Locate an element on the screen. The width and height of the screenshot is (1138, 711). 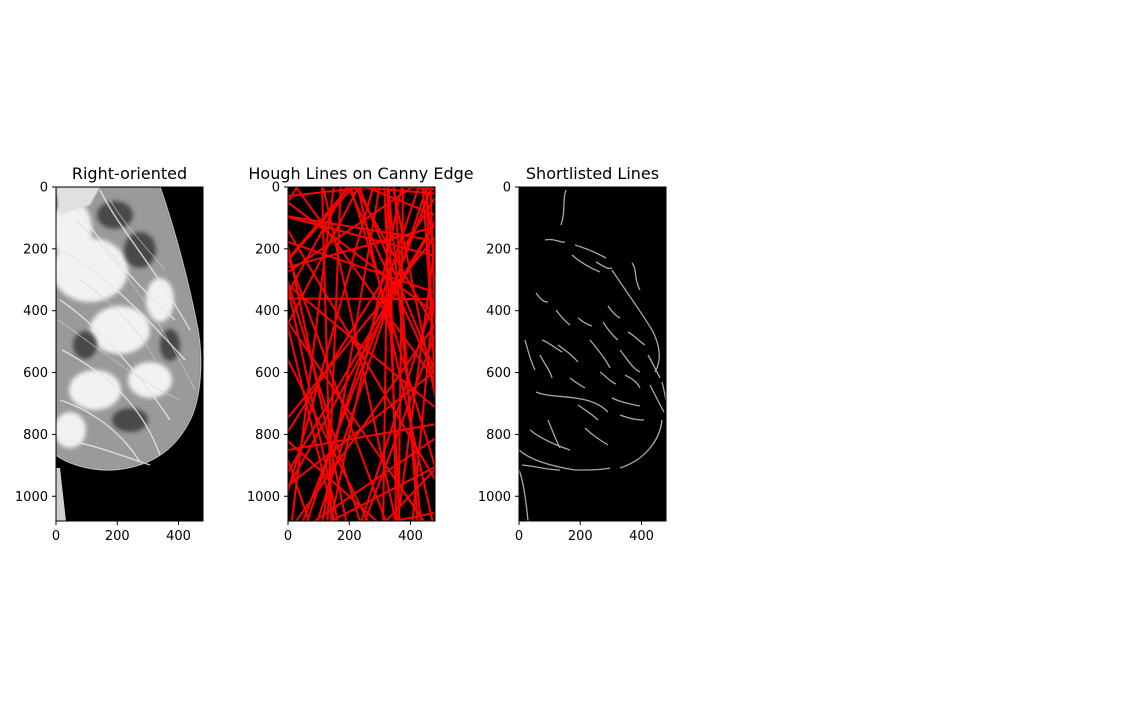
panel-title: Shortlisted Lines is located at coordinates (592, 173).